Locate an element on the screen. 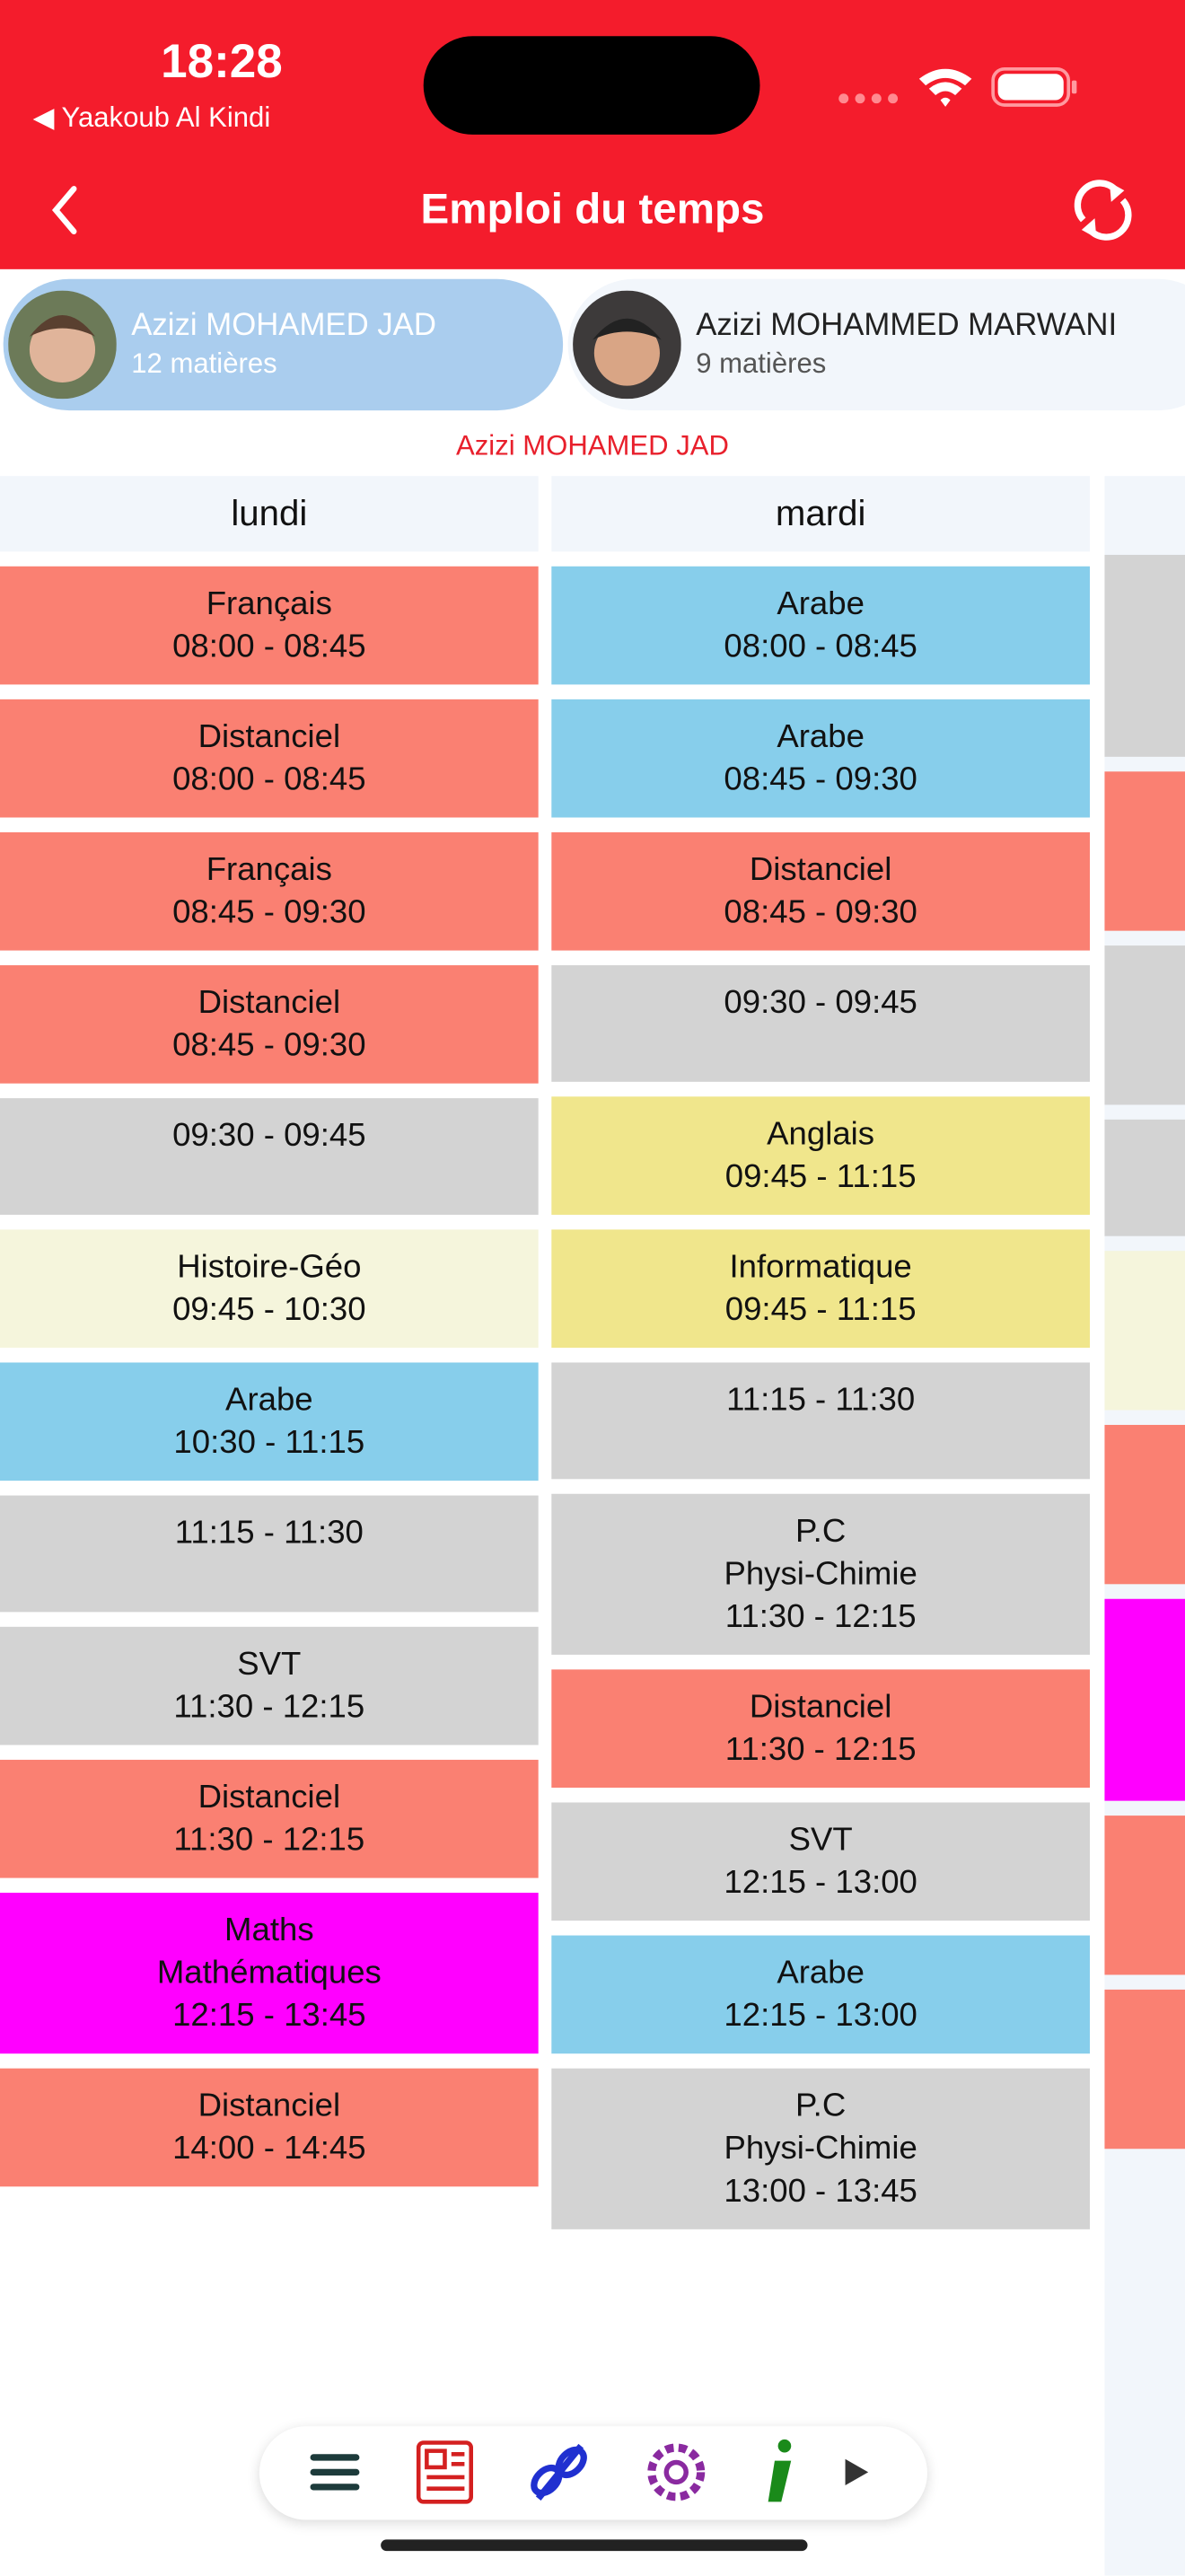 The width and height of the screenshot is (1185, 2576). slot: Maths Mathématiques 12:15 - 13:45 is located at coordinates (269, 1974).